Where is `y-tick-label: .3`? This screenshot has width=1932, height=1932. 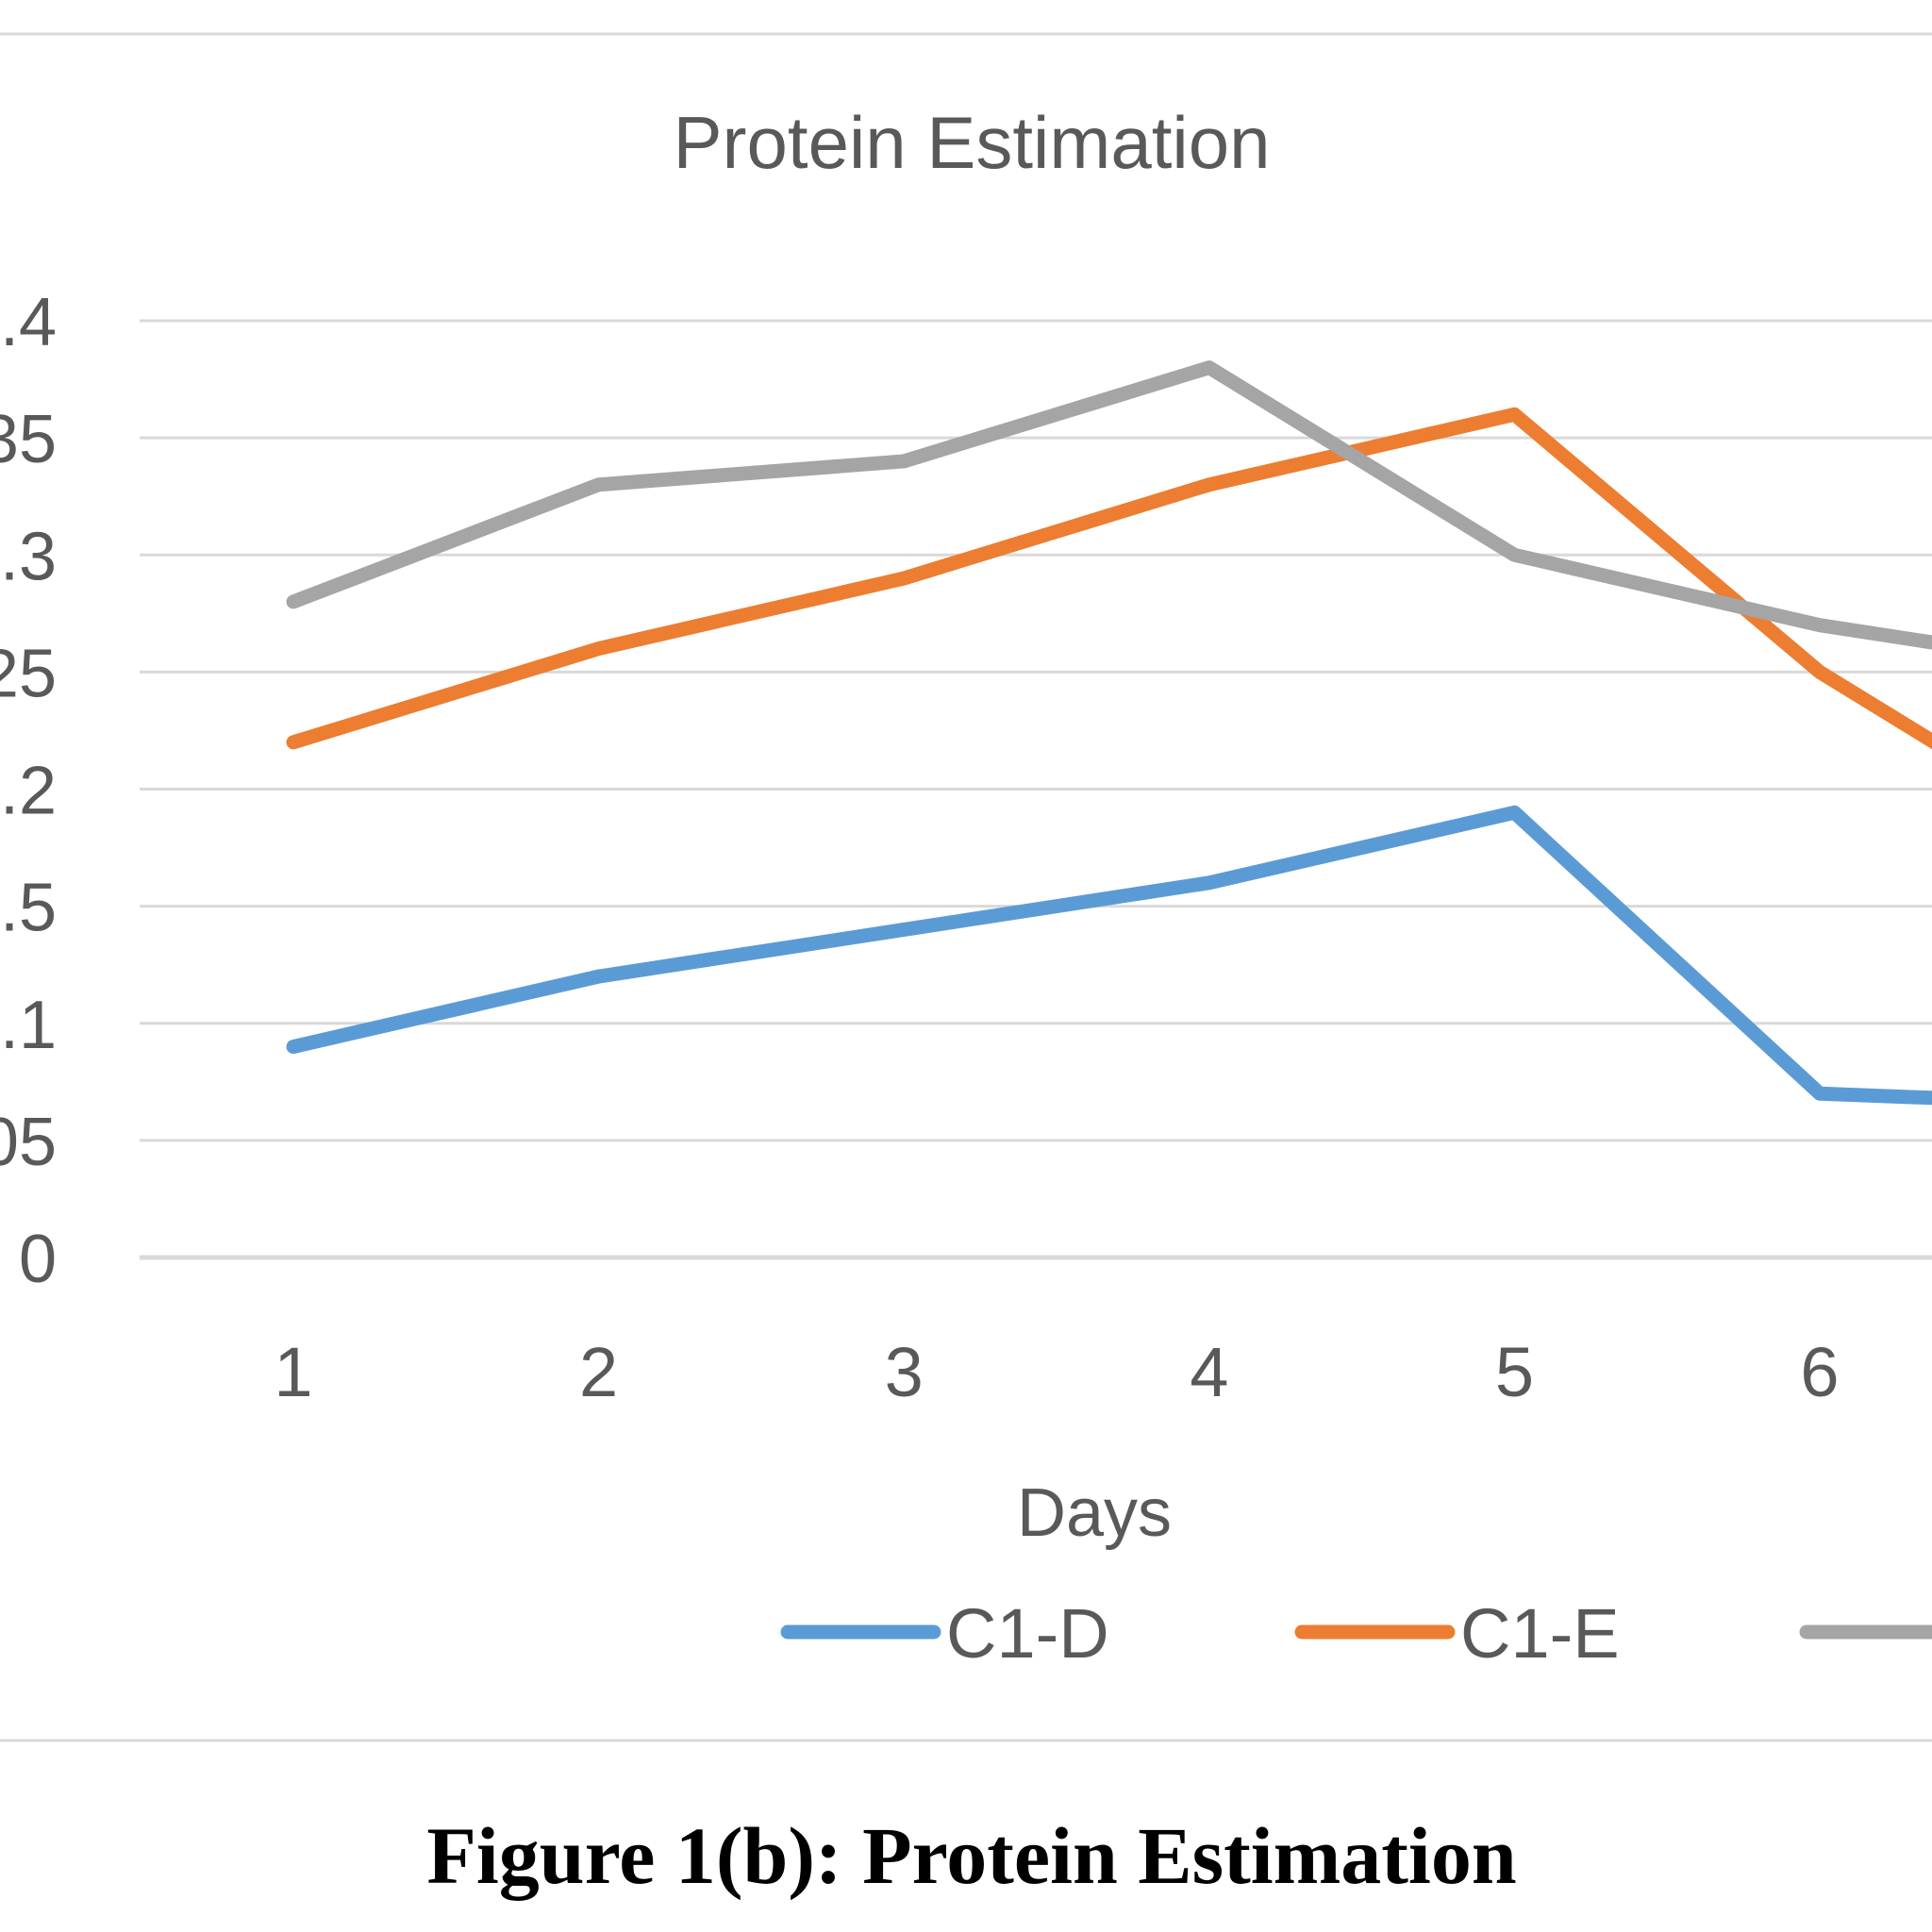
y-tick-label: .3 is located at coordinates (29, 556).